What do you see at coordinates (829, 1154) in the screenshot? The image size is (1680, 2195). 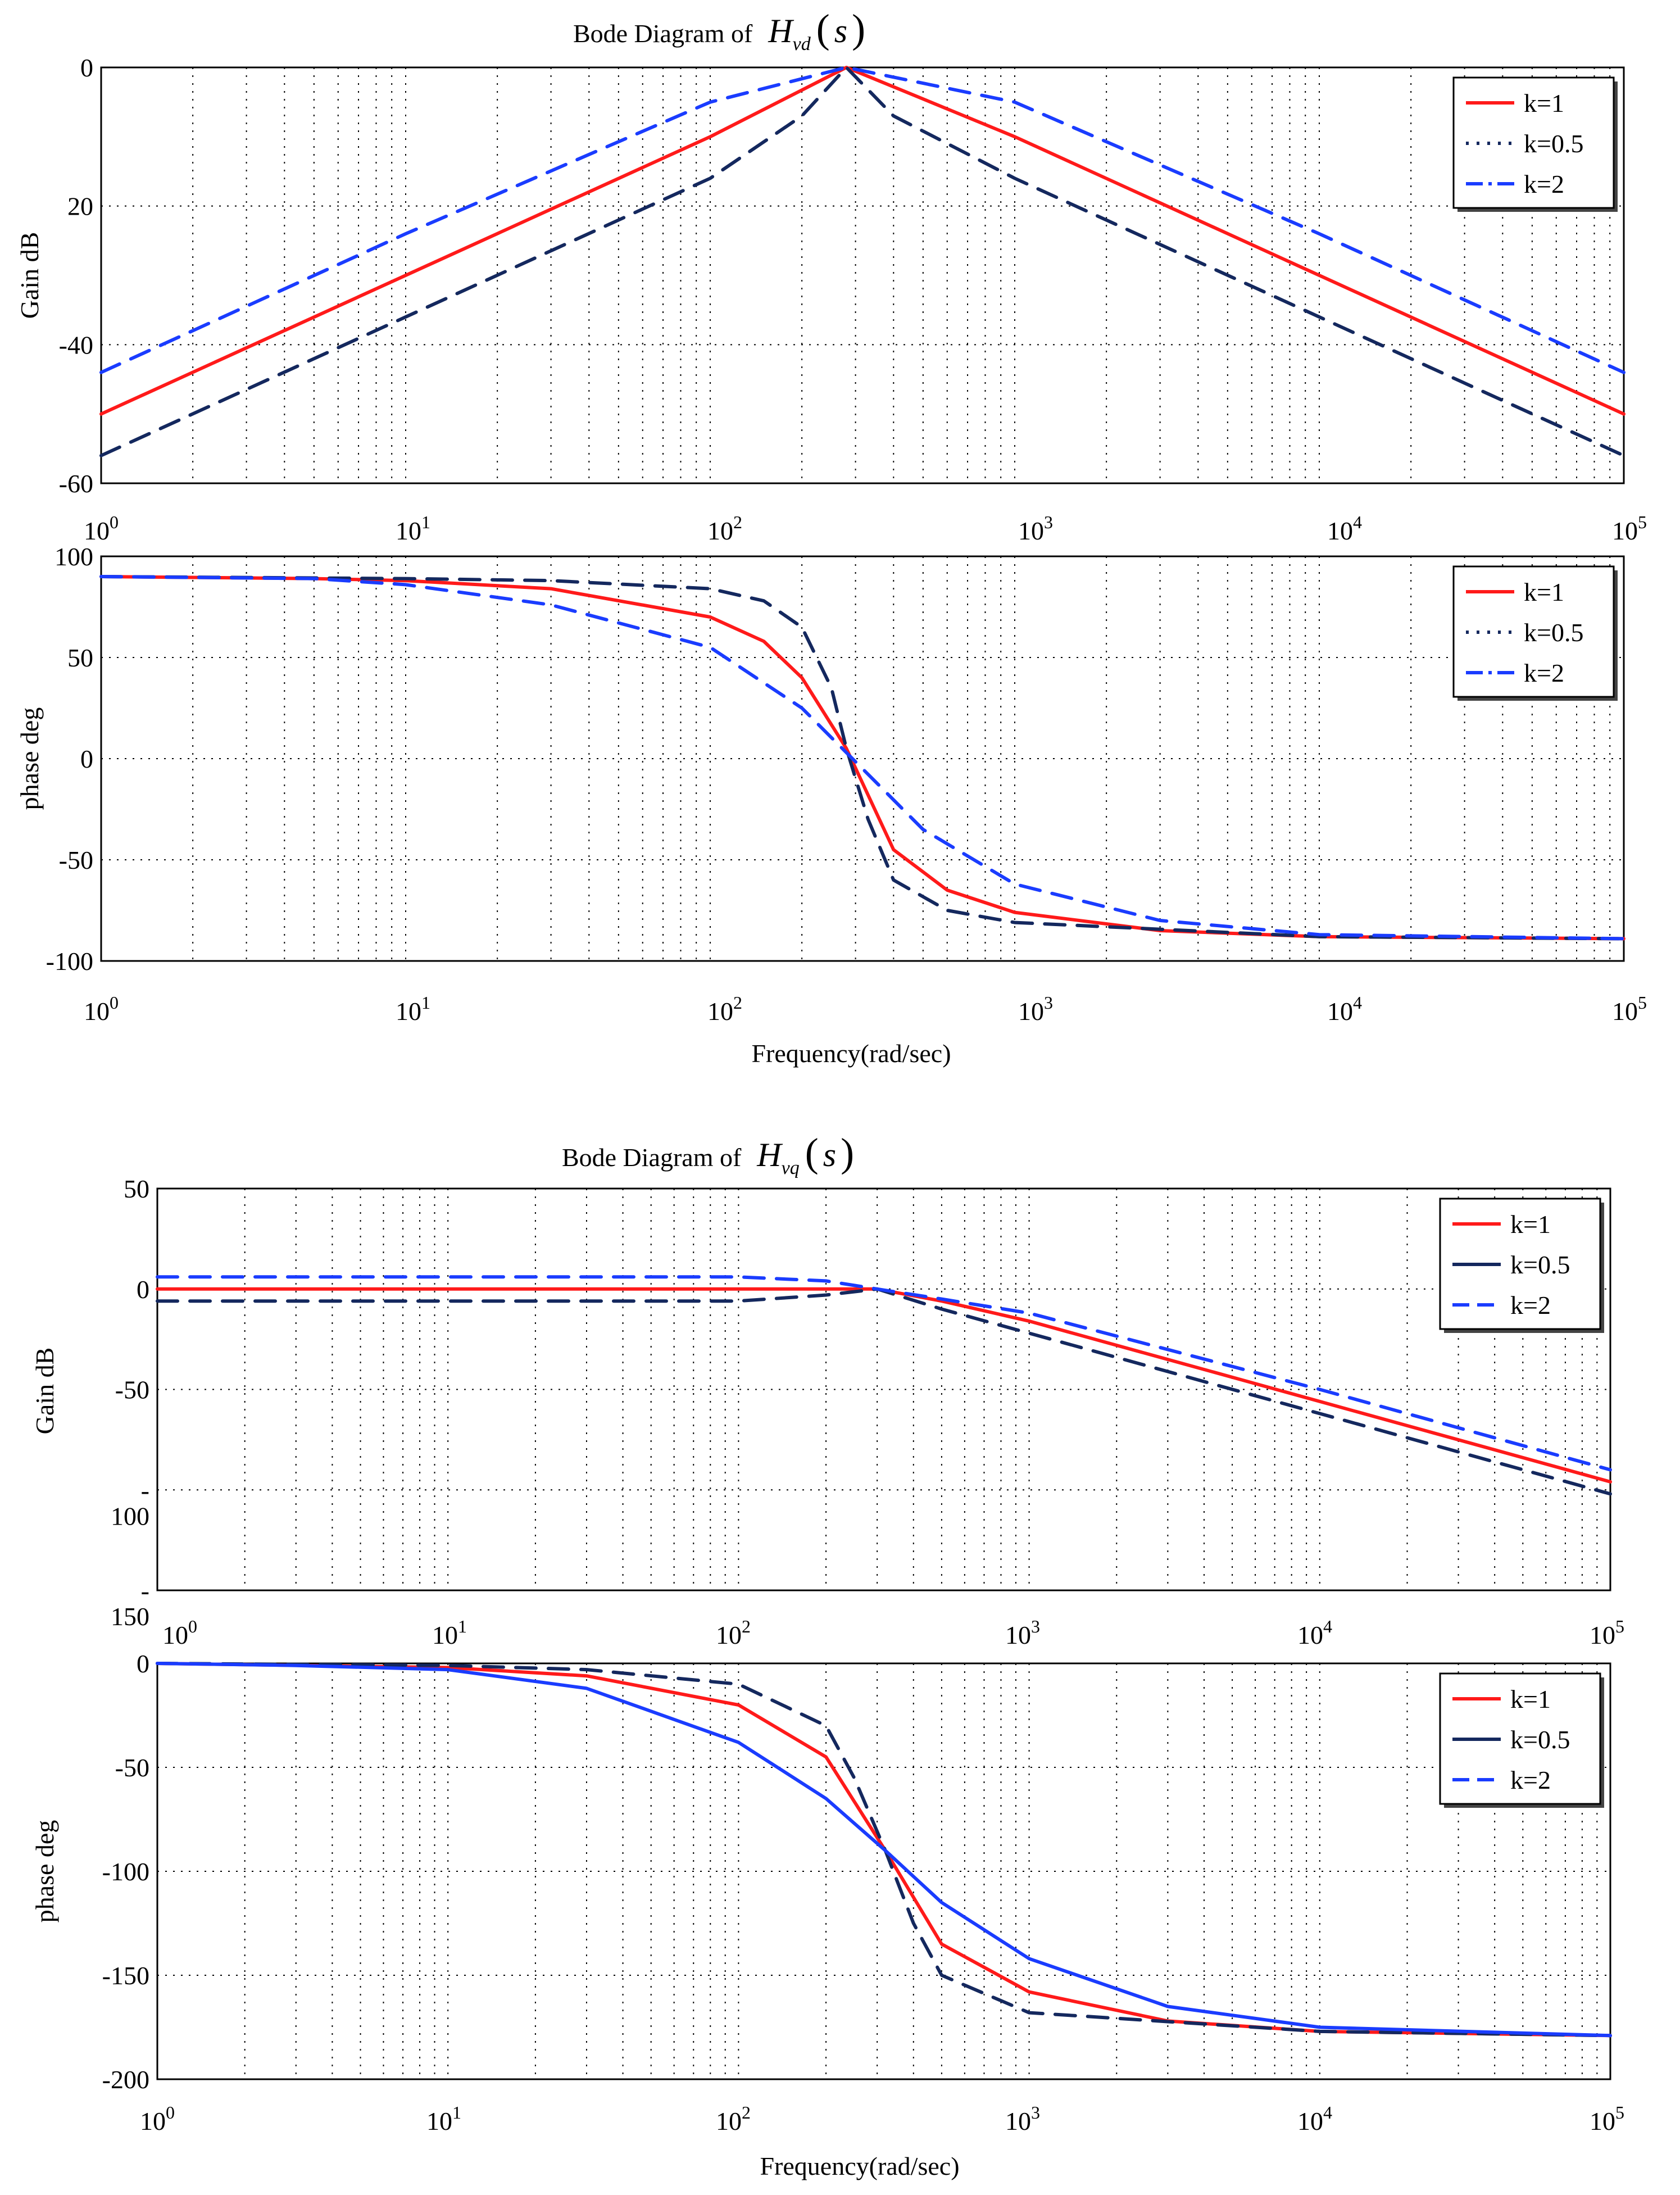 I see `chart-title-arg: s` at bounding box center [829, 1154].